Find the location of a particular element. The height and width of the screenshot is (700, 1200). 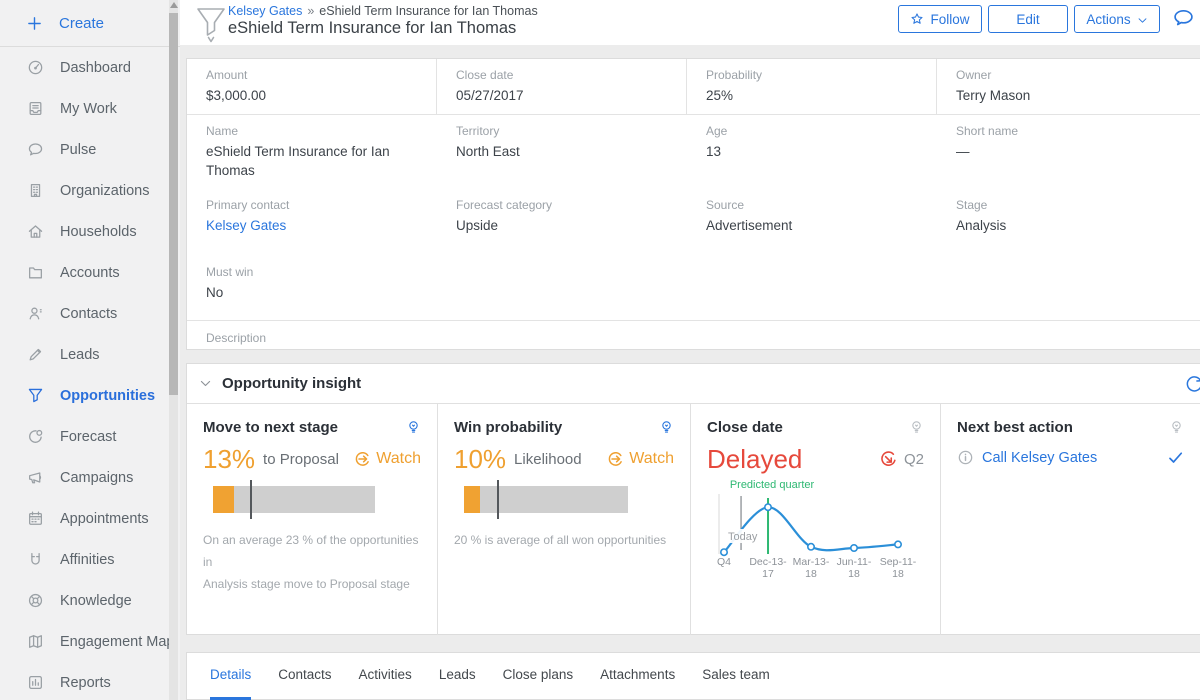

tab-leads: Leads is located at coordinates (457, 674).